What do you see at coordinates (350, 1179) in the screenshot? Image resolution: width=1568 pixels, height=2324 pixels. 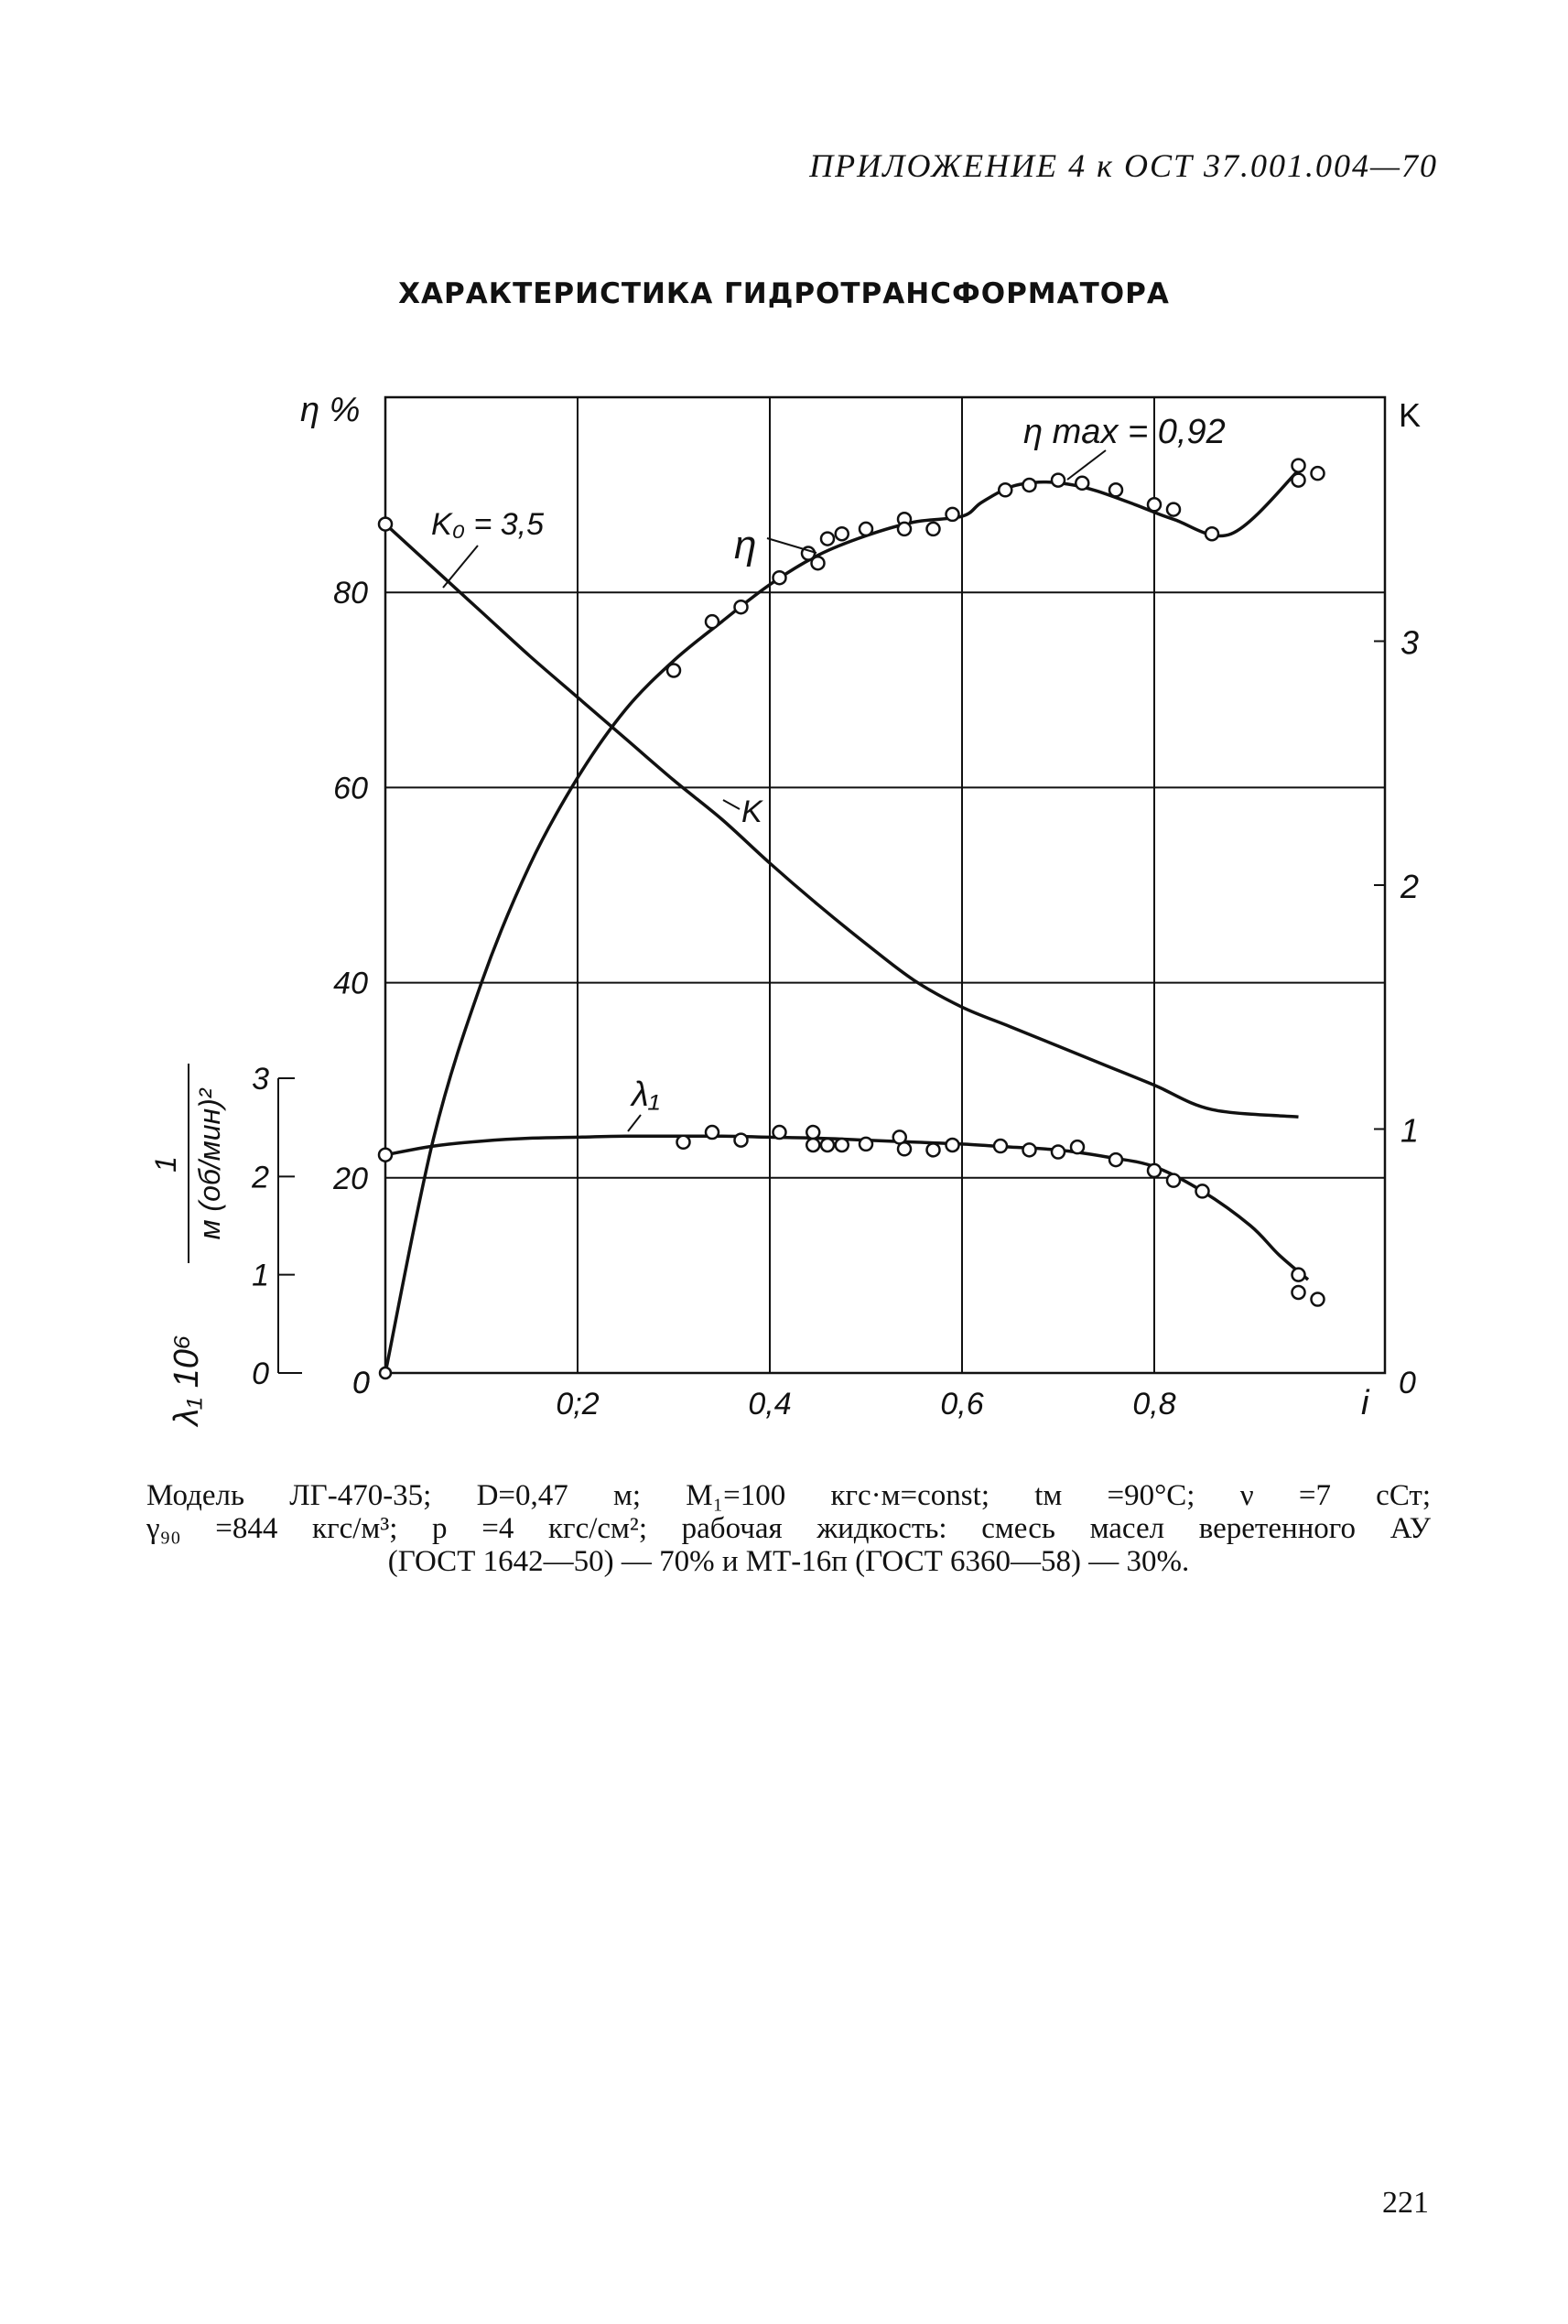 I see `y-left-tick-label: 20` at bounding box center [350, 1179].